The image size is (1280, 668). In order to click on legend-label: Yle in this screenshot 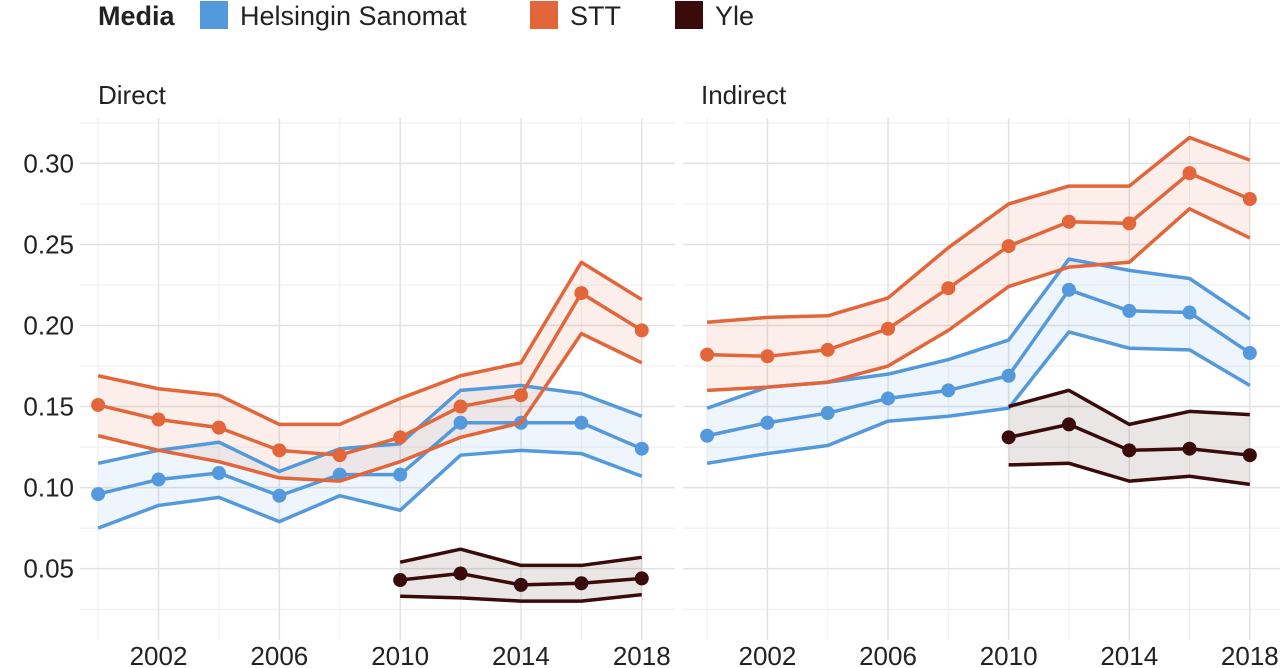, I will do `click(734, 16)`.